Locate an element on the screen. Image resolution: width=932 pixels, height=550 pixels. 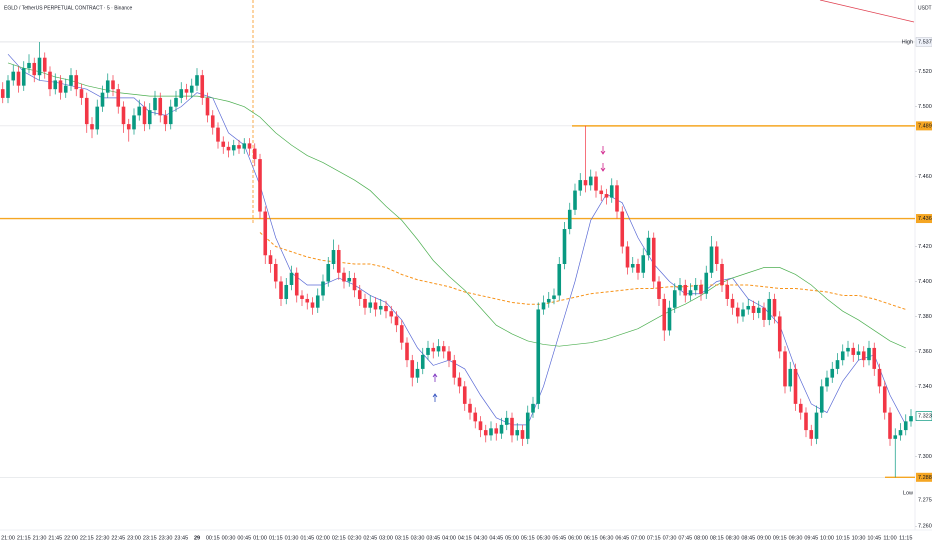
high-box is located at coordinates (923, 42).